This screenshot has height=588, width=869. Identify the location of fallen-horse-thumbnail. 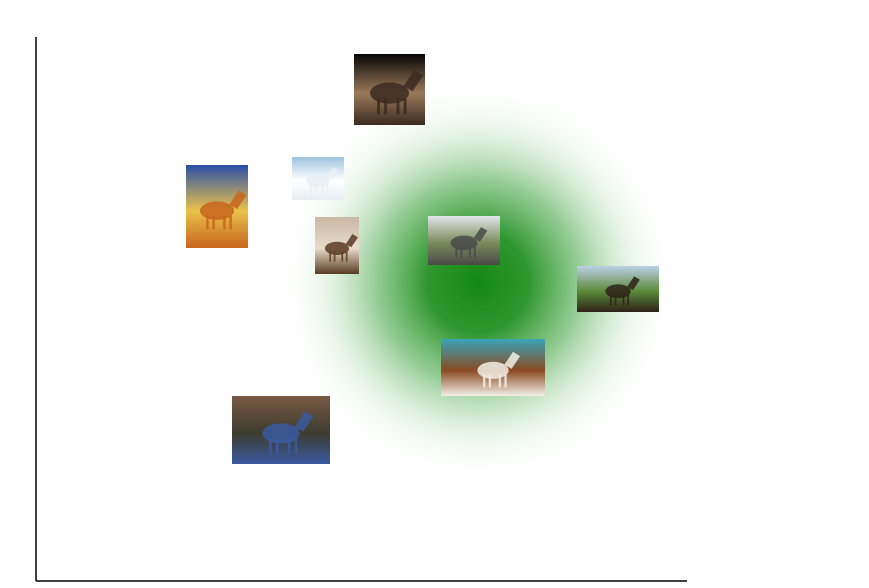
(281, 430).